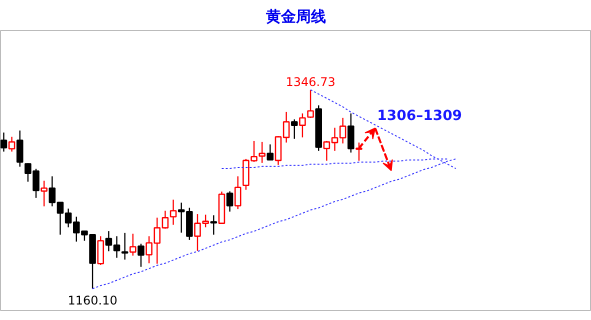  Describe the element at coordinates (311, 82) in the screenshot. I see `annotation: 1346.73` at that location.